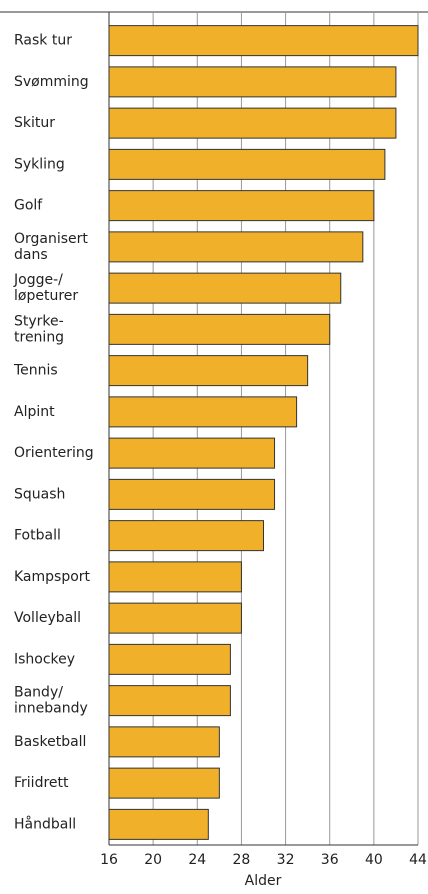 The width and height of the screenshot is (428, 894). What do you see at coordinates (51, 82) in the screenshot?
I see `y-tick-label: Svømming` at bounding box center [51, 82].